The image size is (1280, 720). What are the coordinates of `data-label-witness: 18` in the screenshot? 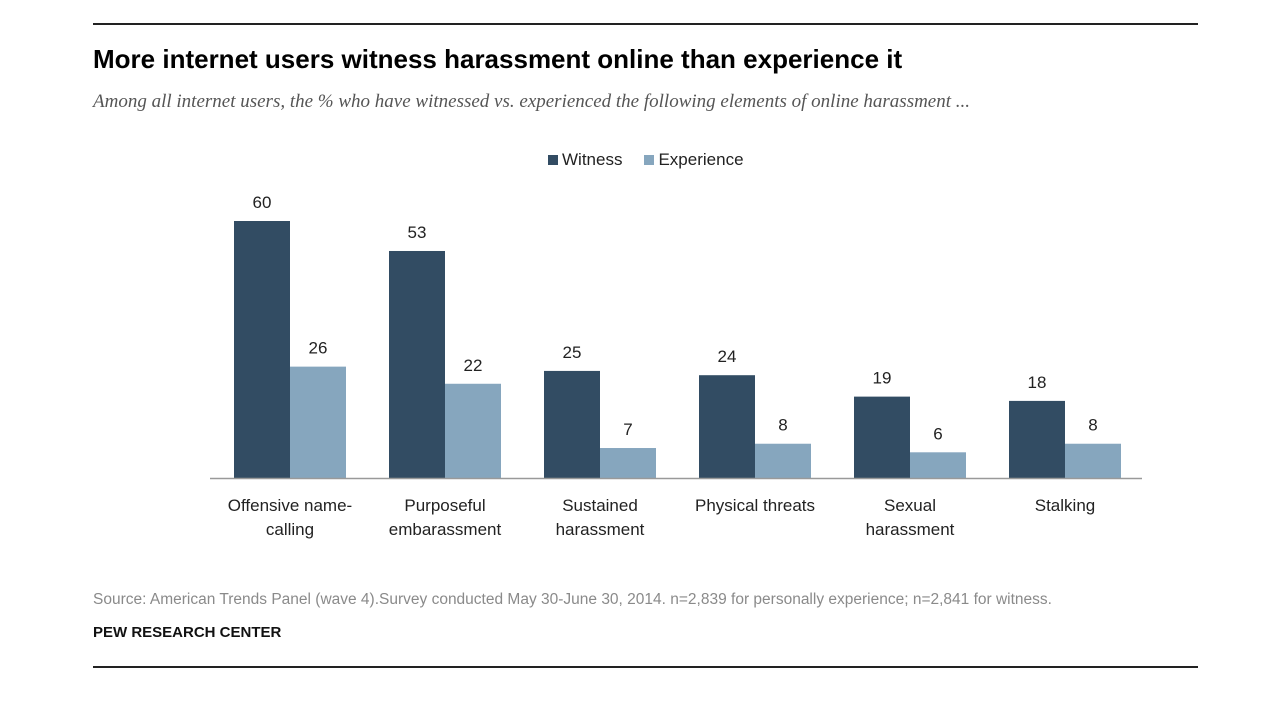 It's located at (1037, 382).